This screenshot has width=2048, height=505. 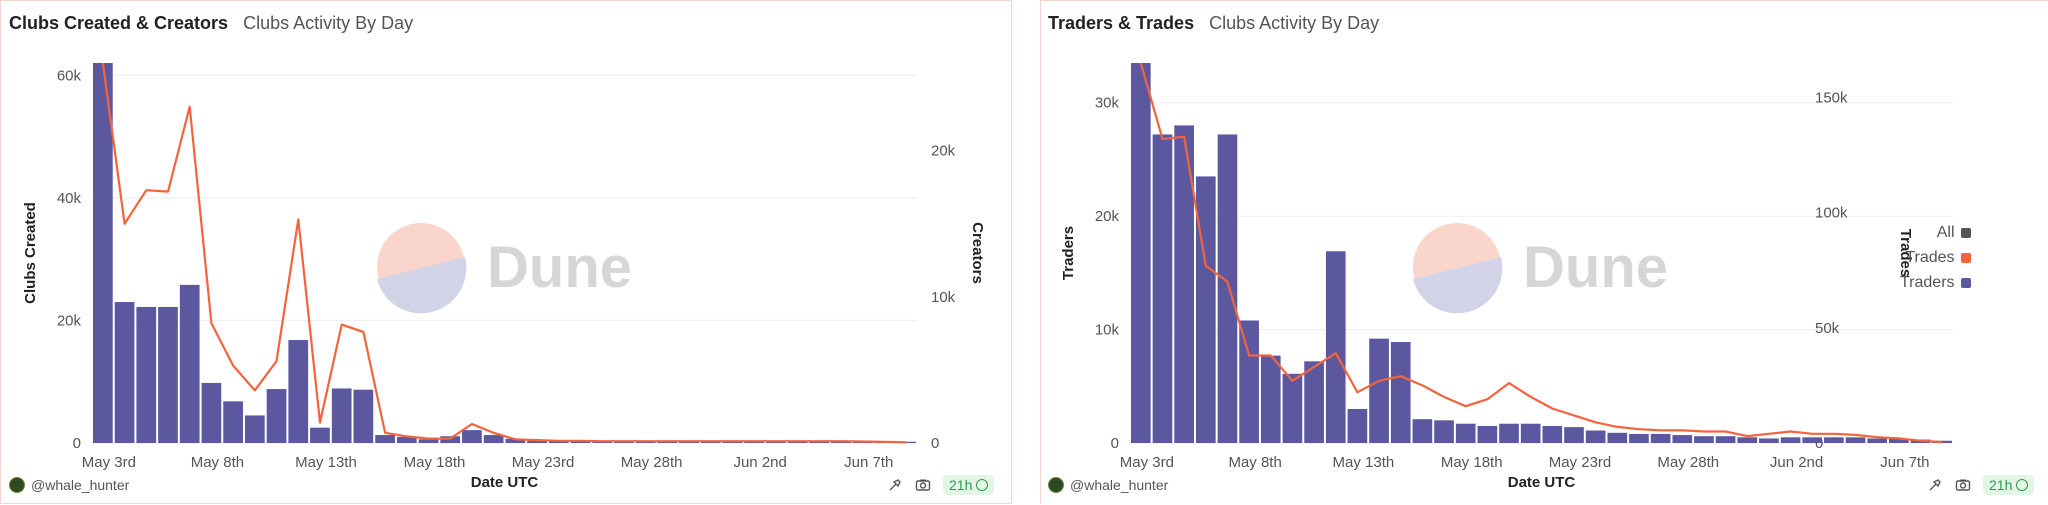 I want to click on chart-legend: All Trades Traders, so click(x=1935, y=257).